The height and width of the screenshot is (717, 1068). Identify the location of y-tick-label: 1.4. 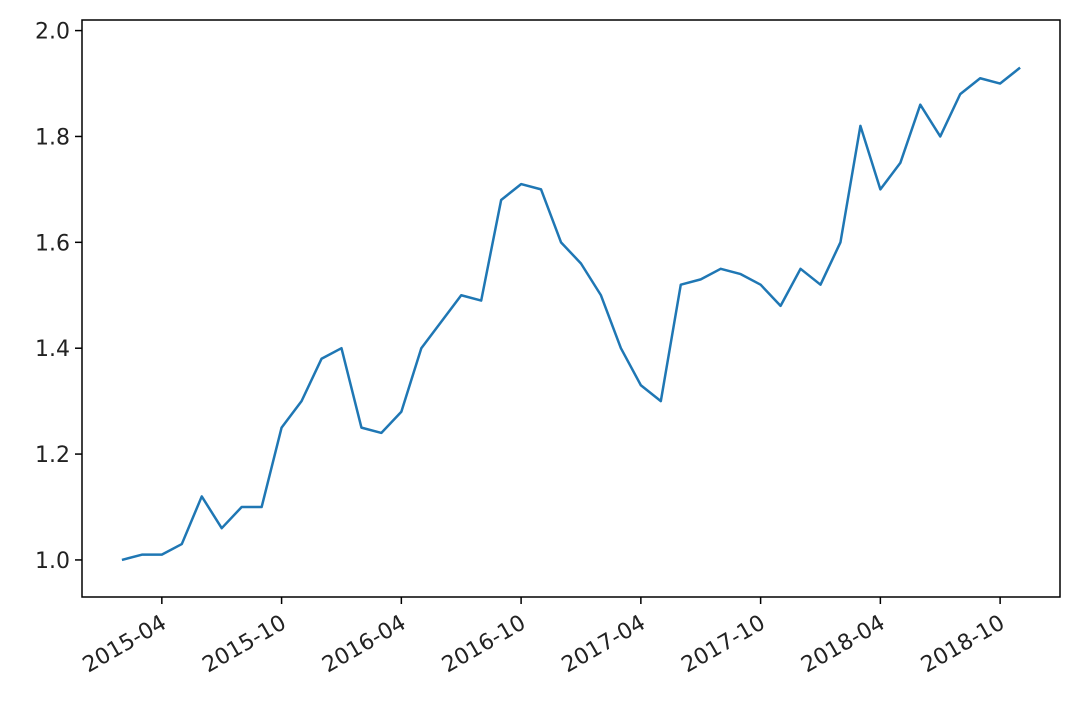
(52, 349).